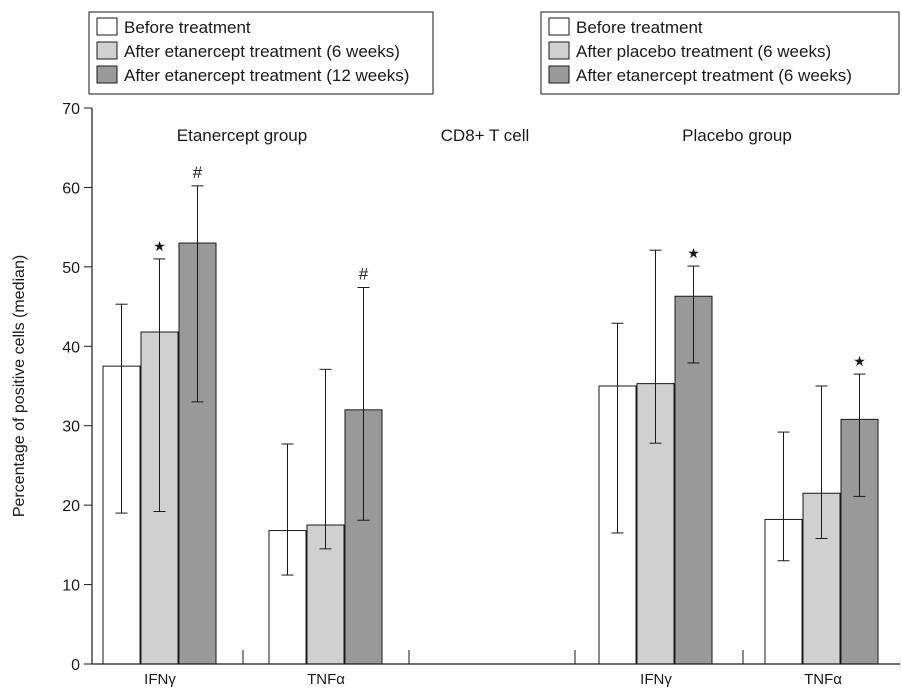 Image resolution: width=902 pixels, height=688 pixels. What do you see at coordinates (71, 347) in the screenshot?
I see `y-tick-label: 40` at bounding box center [71, 347].